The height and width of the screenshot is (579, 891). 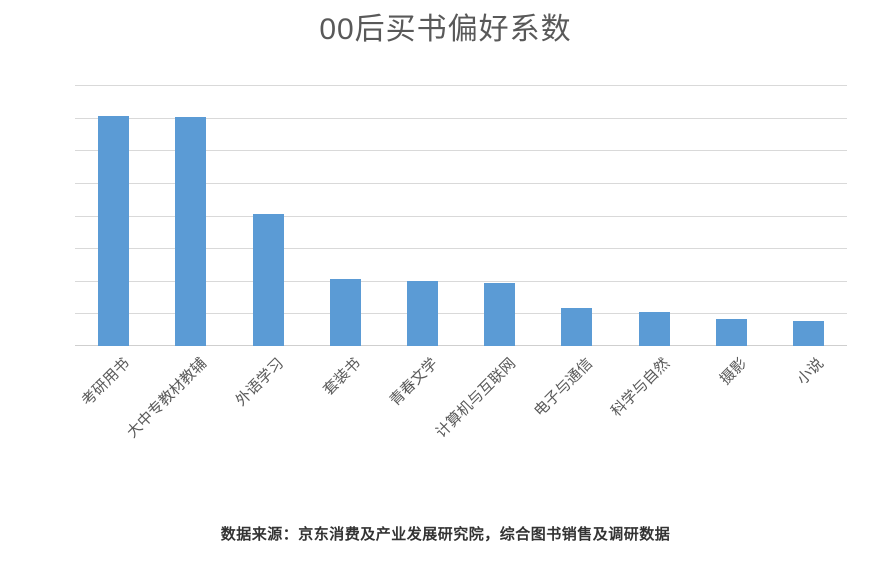 I want to click on bar-科学与自然, so click(x=654, y=329).